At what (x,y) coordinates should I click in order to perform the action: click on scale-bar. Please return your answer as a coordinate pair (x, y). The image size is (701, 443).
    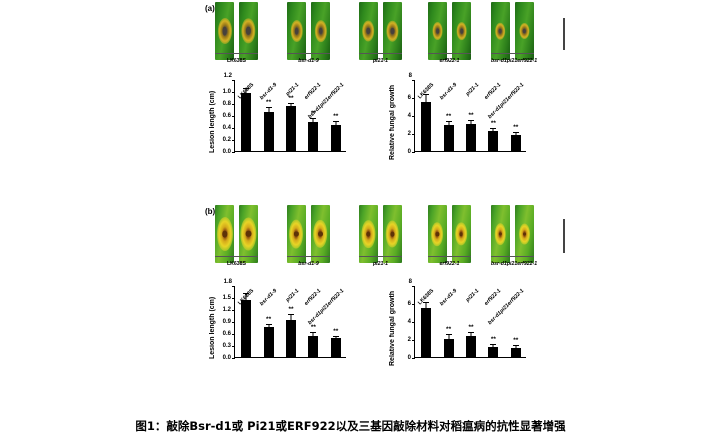
    Looking at the image, I should click on (564, 34).